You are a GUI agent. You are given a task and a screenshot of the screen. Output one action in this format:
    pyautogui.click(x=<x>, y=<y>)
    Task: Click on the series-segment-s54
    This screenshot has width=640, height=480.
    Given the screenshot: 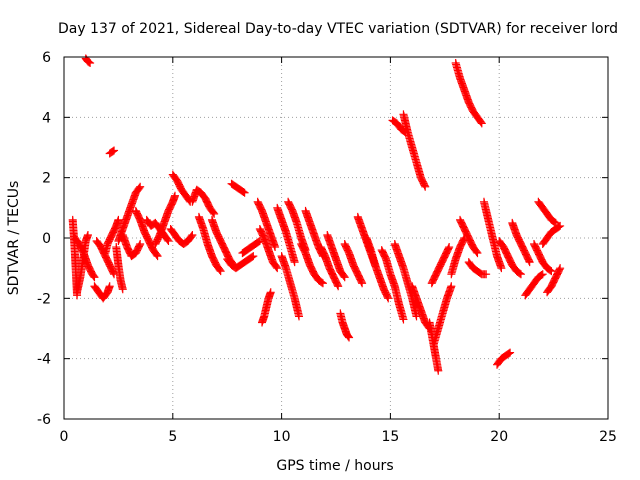 What is the action you would take?
    pyautogui.click(x=543, y=258)
    